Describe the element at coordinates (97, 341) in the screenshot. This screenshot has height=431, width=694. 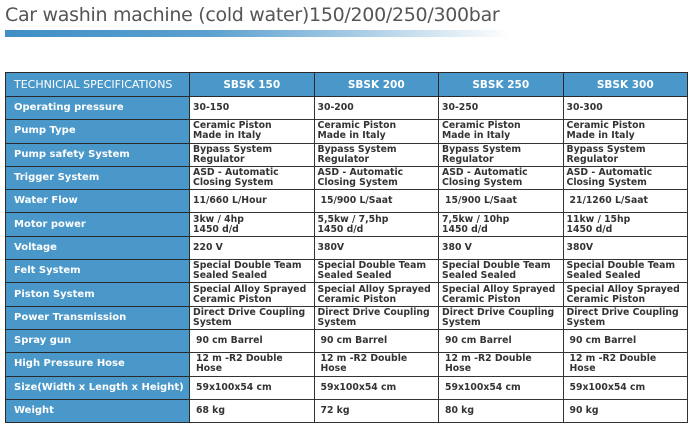
I see `row-label: Spray gun` at that location.